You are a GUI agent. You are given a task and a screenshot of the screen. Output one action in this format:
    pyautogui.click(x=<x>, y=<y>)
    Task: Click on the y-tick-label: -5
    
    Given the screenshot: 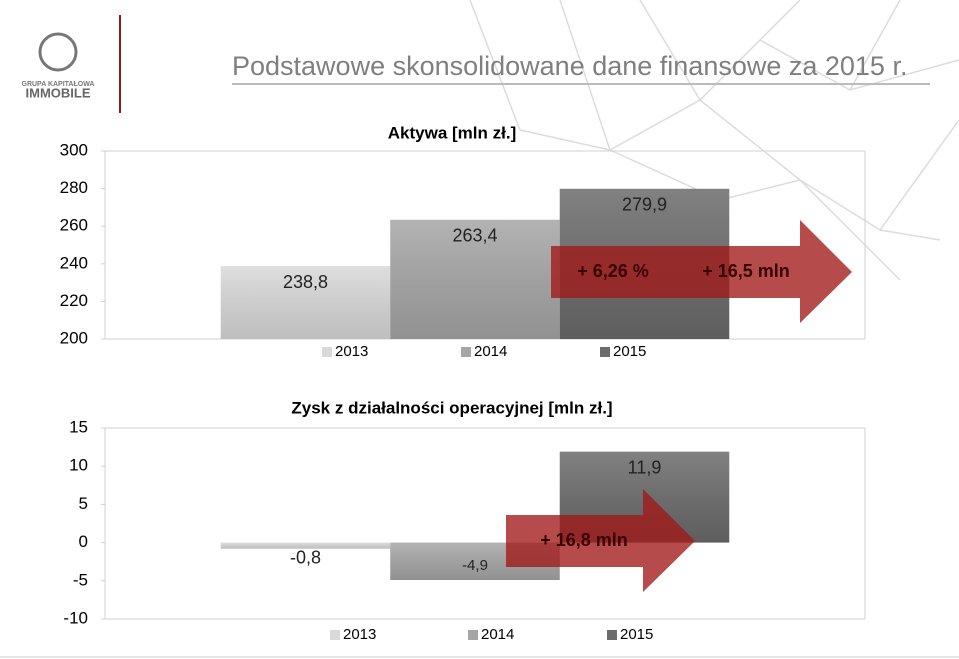 What is the action you would take?
    pyautogui.click(x=80, y=579)
    